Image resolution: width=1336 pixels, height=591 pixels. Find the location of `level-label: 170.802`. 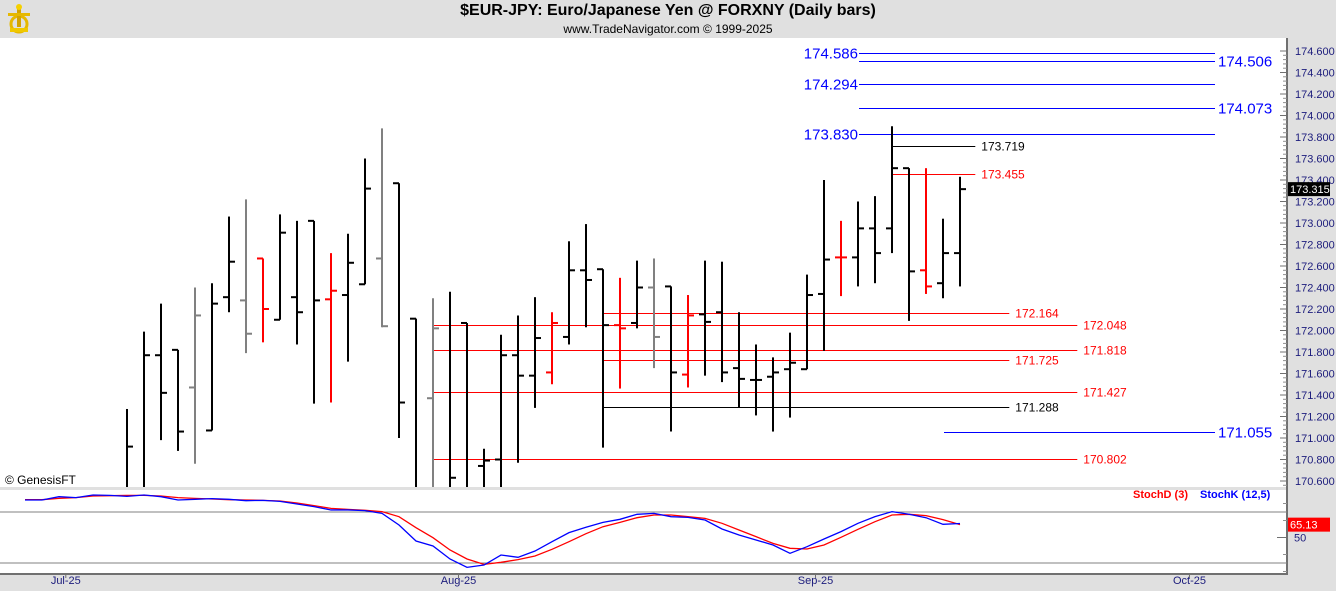

level-label: 170.802 is located at coordinates (1105, 460).